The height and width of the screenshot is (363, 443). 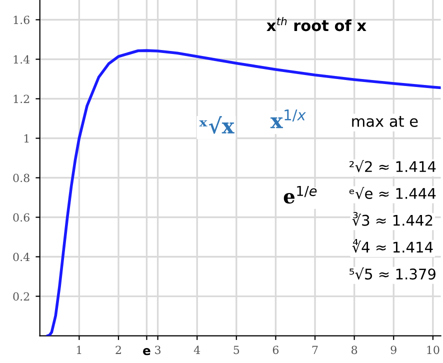 I want to click on annotation: ∜4 ≈ 1.414, so click(x=392, y=246).